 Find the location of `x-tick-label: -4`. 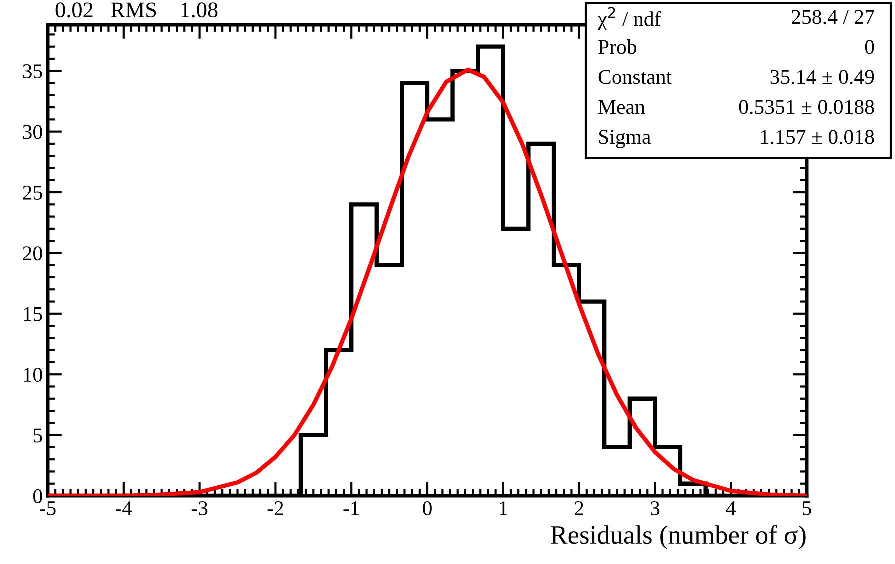

x-tick-label: -4 is located at coordinates (124, 509).